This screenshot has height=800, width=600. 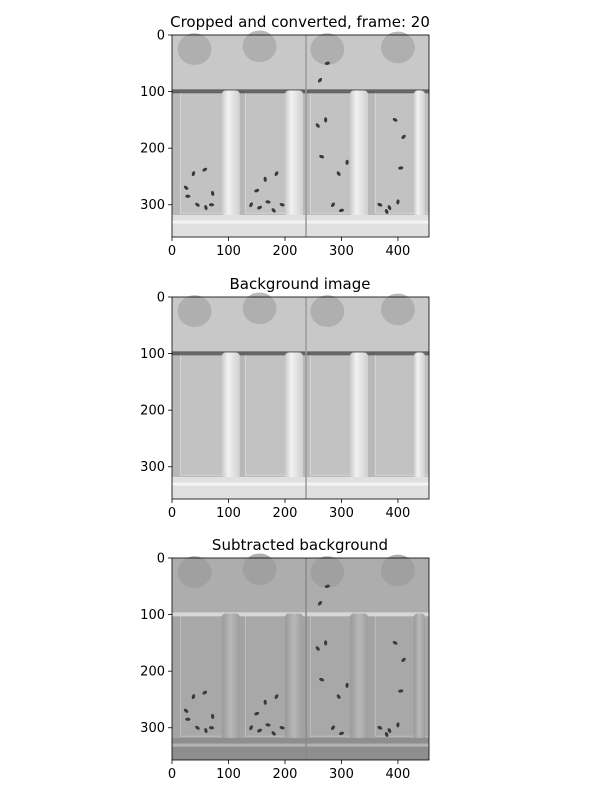 What do you see at coordinates (152, 467) in the screenshot?
I see `y-tick-label: 300` at bounding box center [152, 467].